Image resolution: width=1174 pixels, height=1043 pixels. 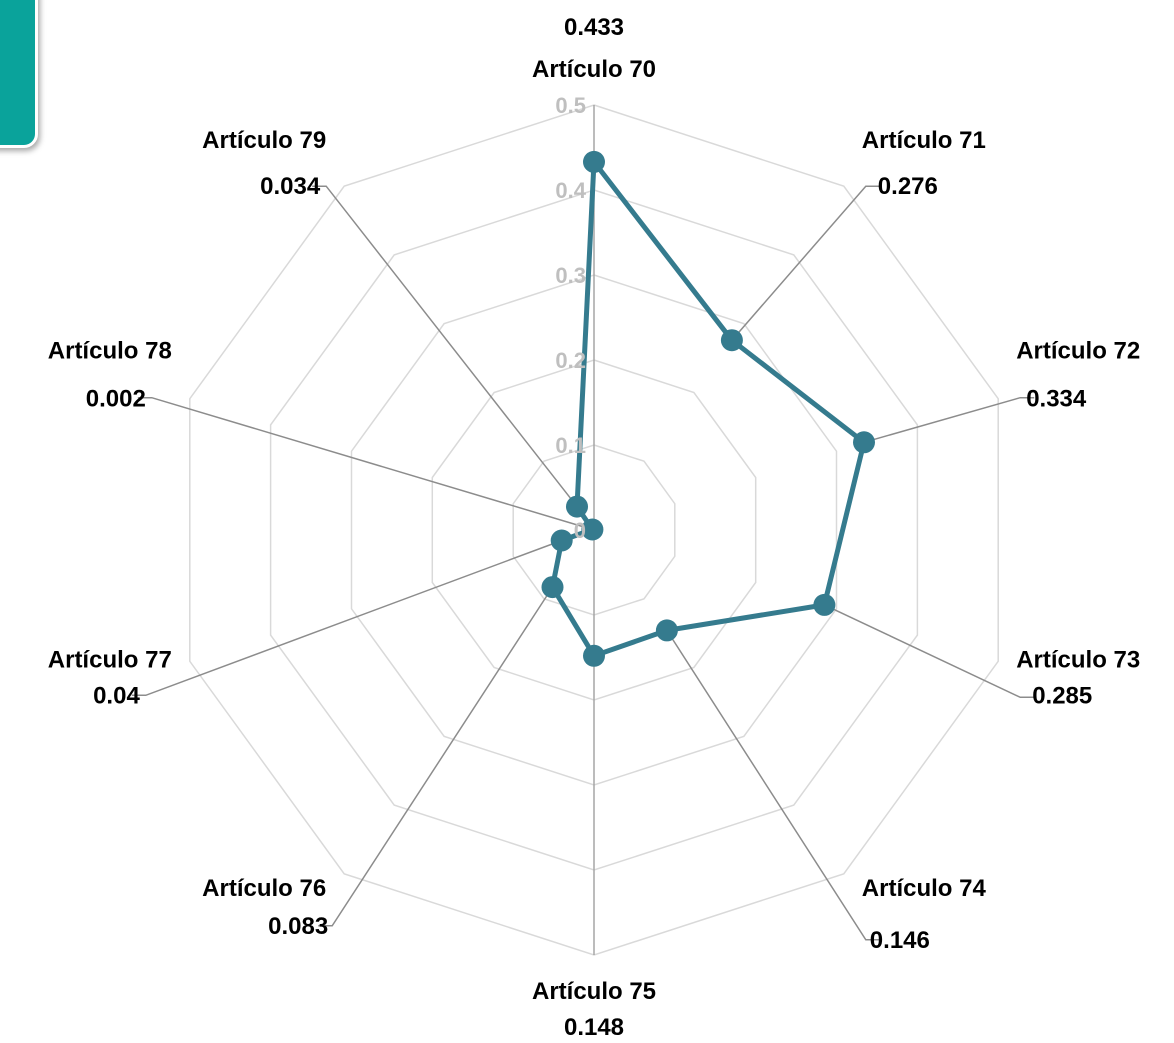 What do you see at coordinates (924, 888) in the screenshot?
I see `category-label: Artículo 74` at bounding box center [924, 888].